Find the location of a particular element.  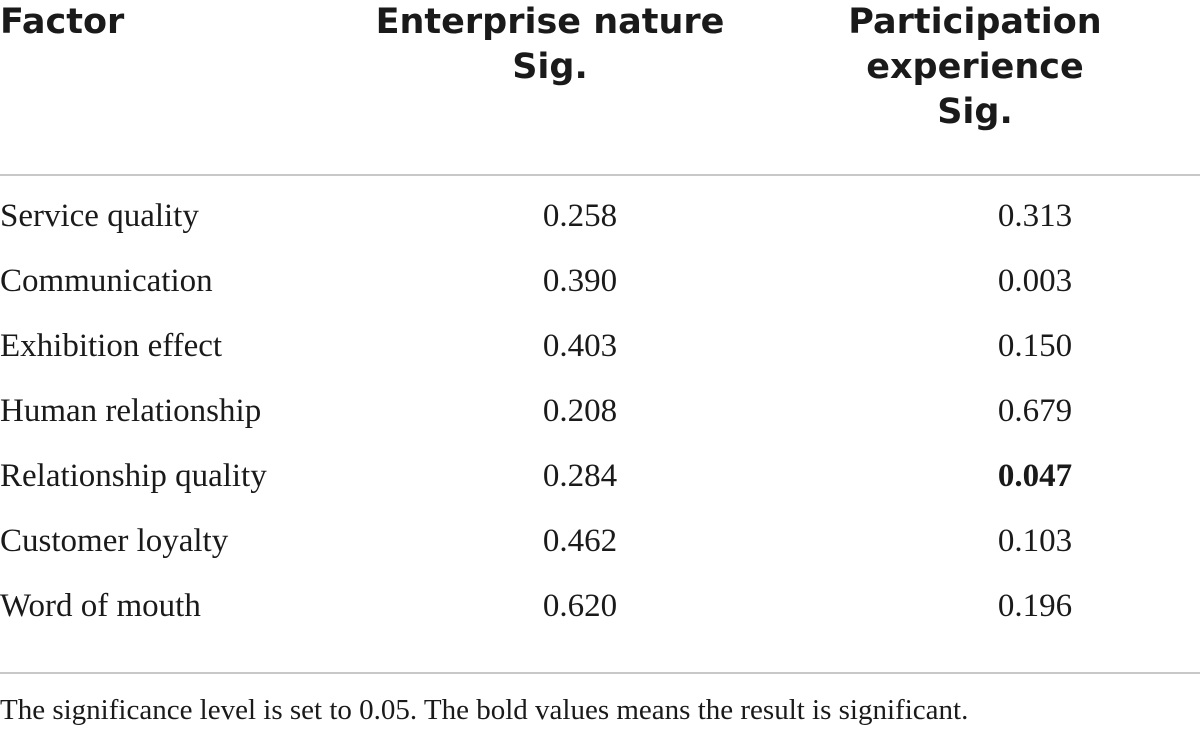

factor-cell: Exhibition effect is located at coordinates (111, 346).